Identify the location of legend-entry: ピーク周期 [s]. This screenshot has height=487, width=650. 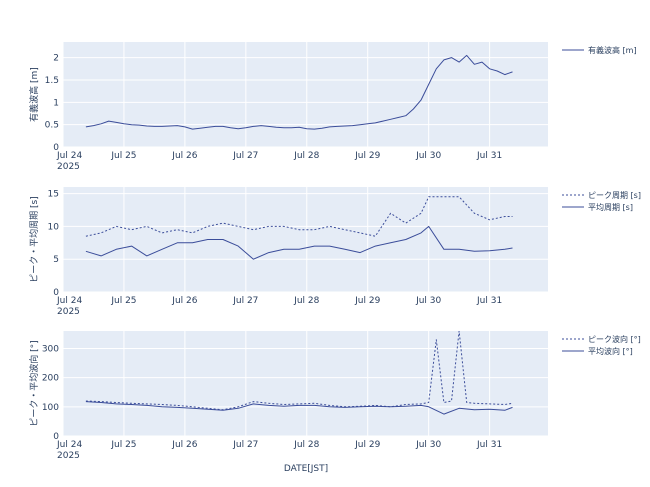
(601, 195).